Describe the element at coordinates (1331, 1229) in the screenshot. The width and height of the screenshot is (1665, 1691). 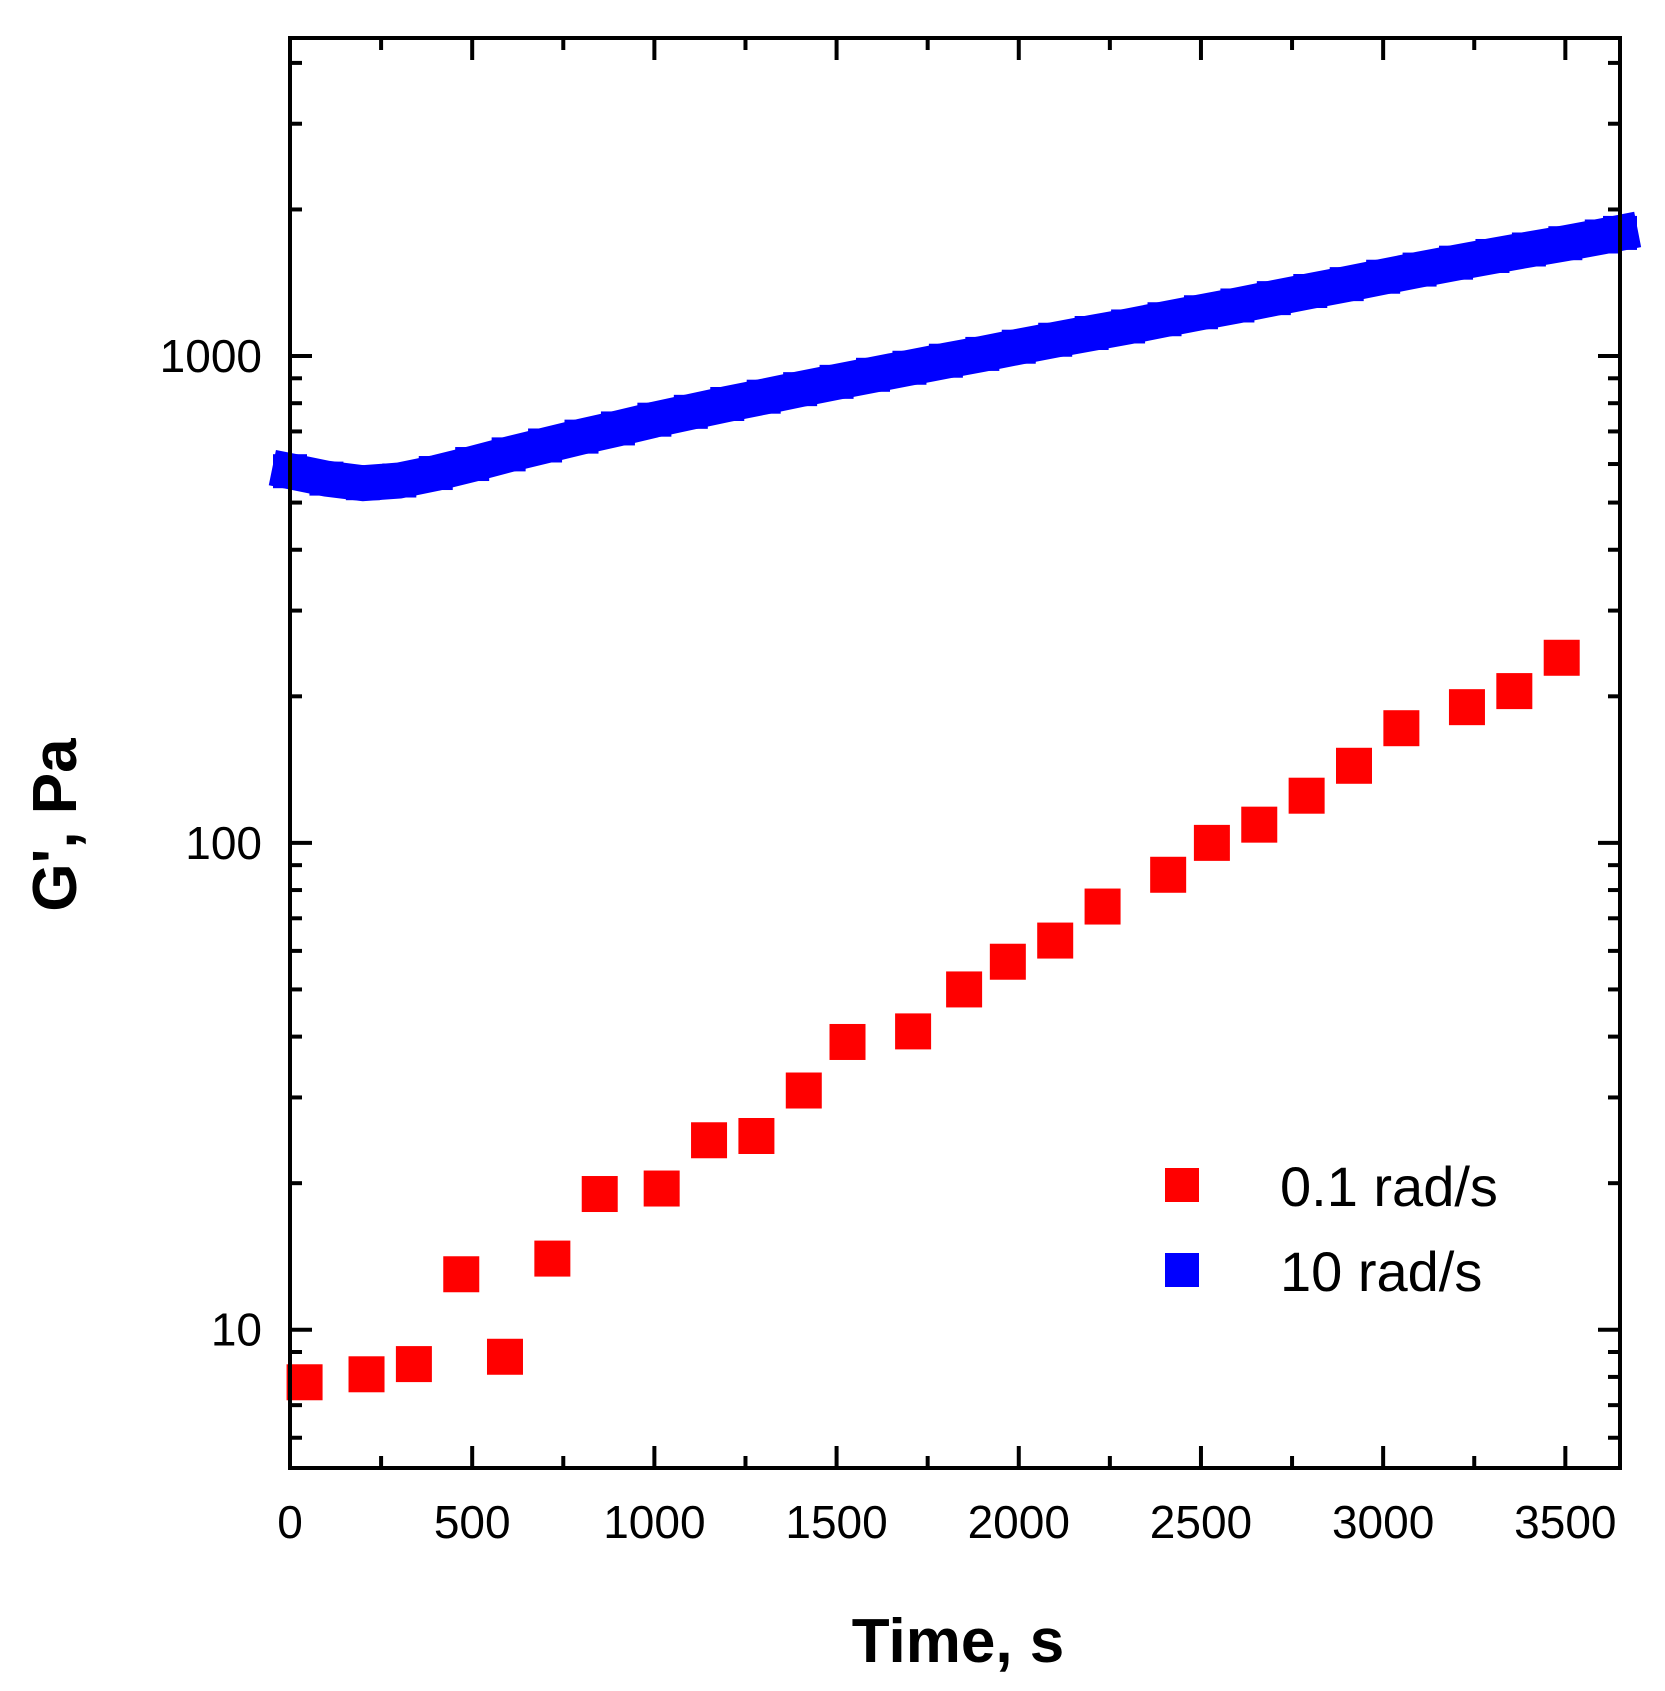
I see `legend: 0.1 rad/s 10 rad/s` at that location.